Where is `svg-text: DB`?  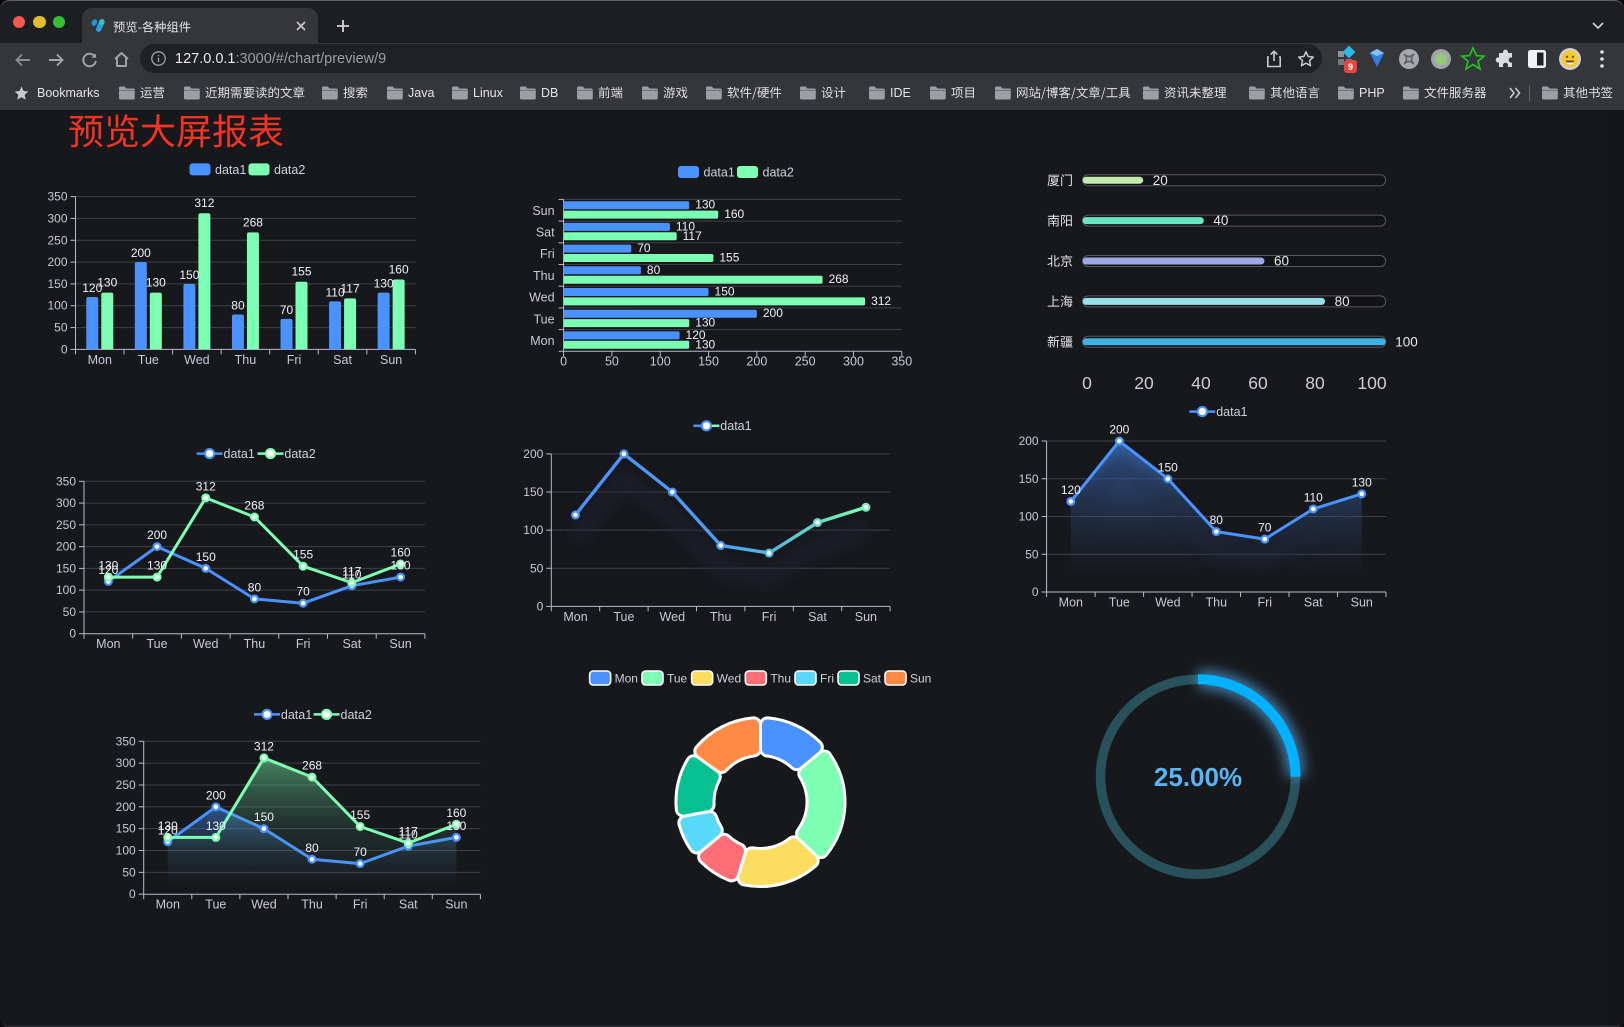
svg-text: DB is located at coordinates (549, 93).